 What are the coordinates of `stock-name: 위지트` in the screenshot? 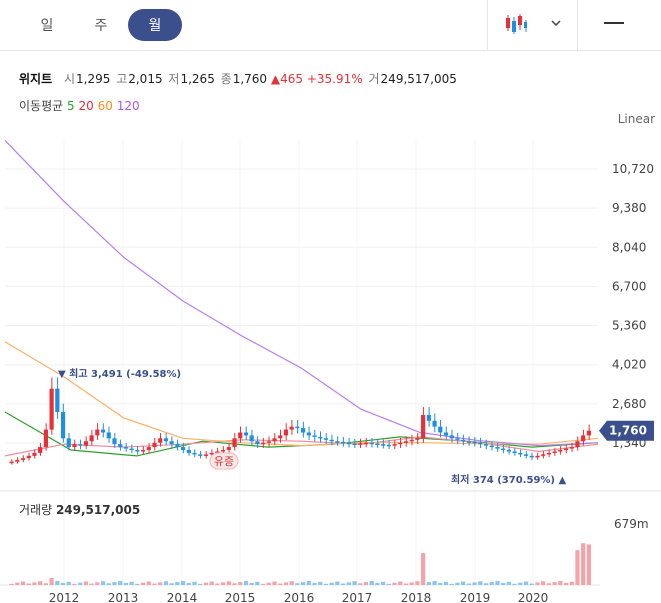 It's located at (36, 79).